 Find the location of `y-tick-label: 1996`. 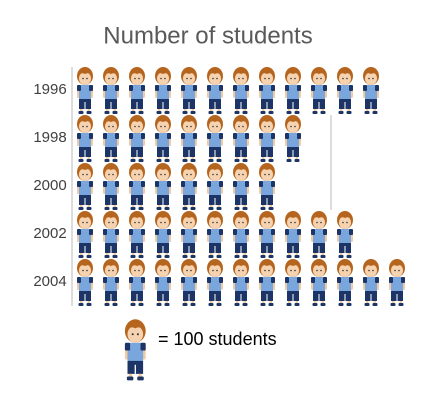

y-tick-label: 1996 is located at coordinates (49, 89).